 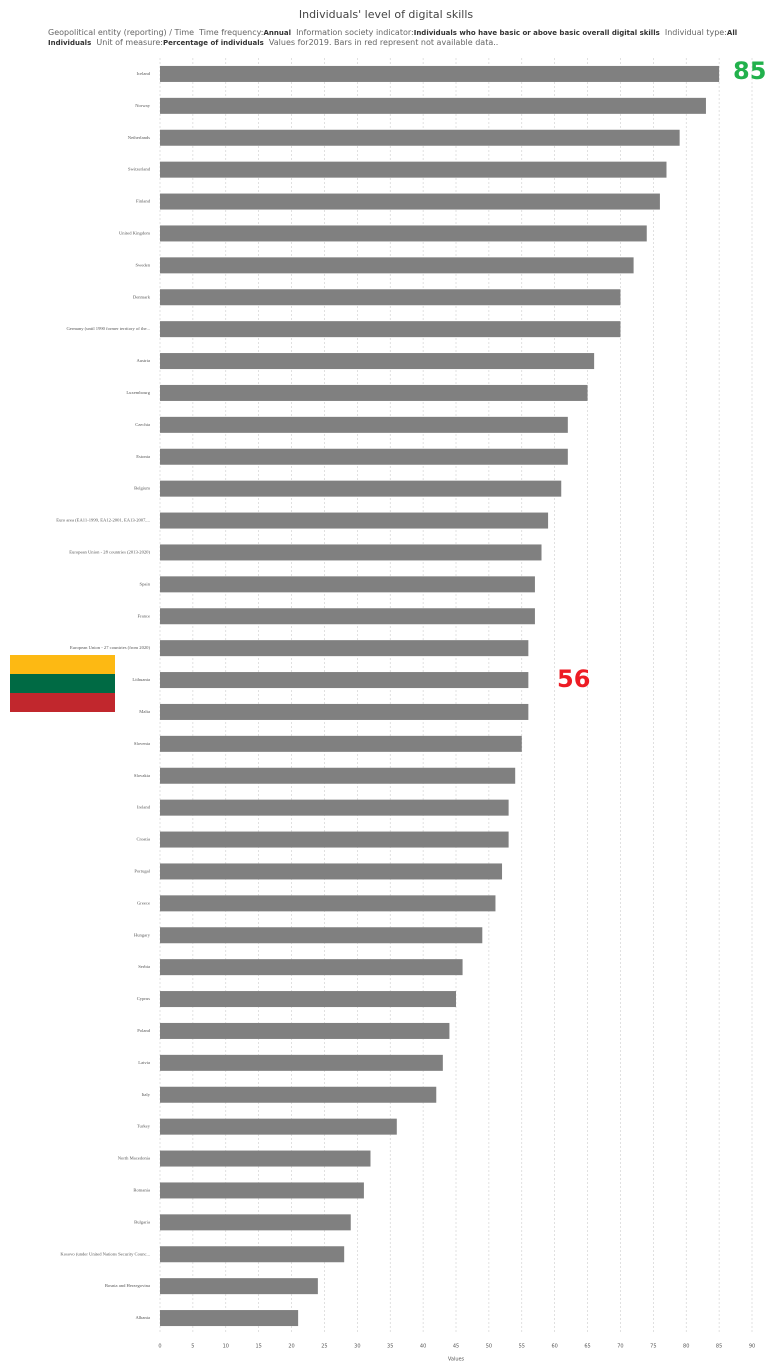 What do you see at coordinates (143, 902) in the screenshot?
I see `y-tick-label: Greece` at bounding box center [143, 902].